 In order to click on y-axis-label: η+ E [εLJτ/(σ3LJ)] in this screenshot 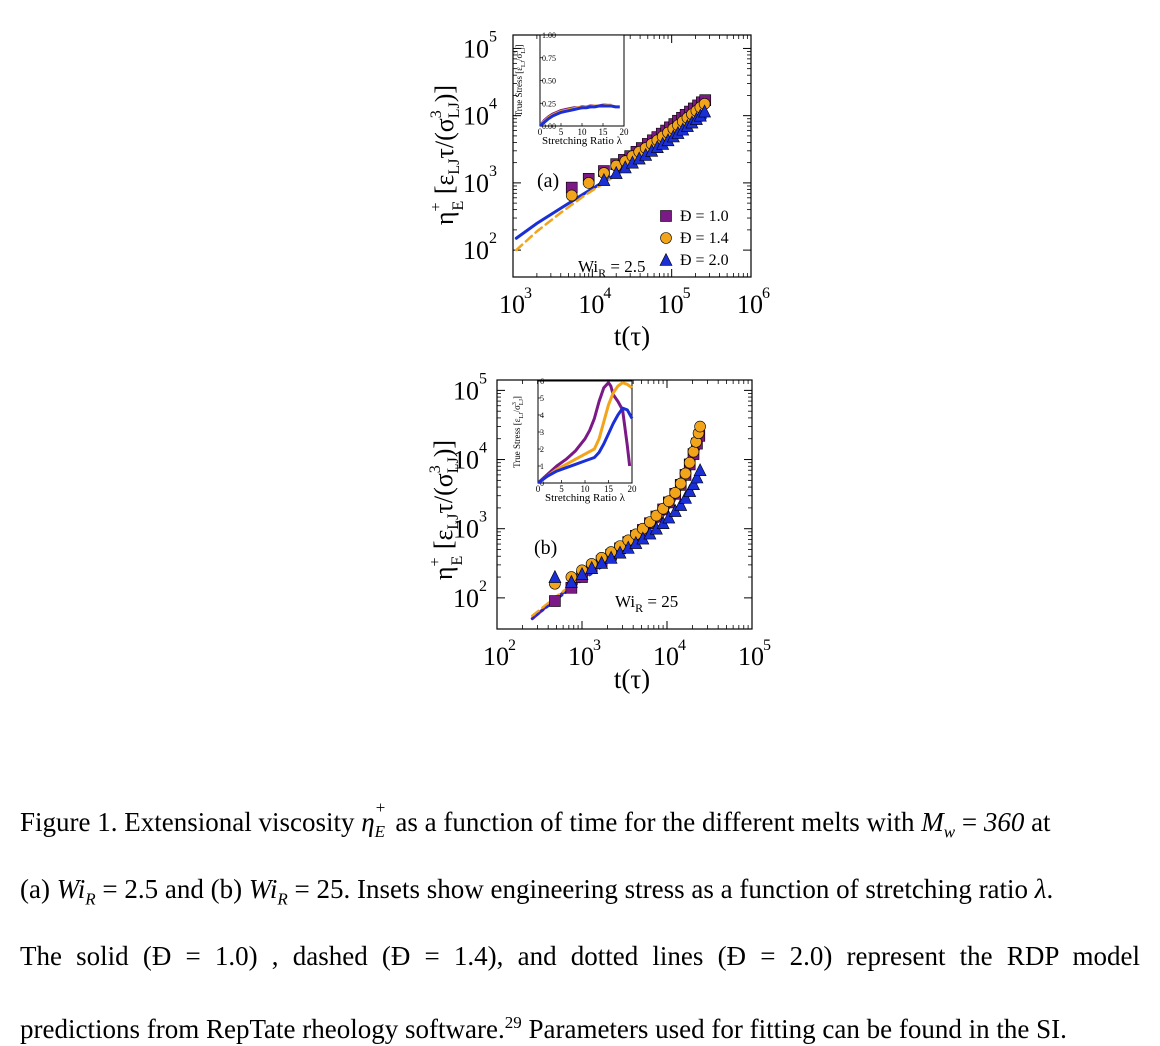, I will do `click(446, 510)`.